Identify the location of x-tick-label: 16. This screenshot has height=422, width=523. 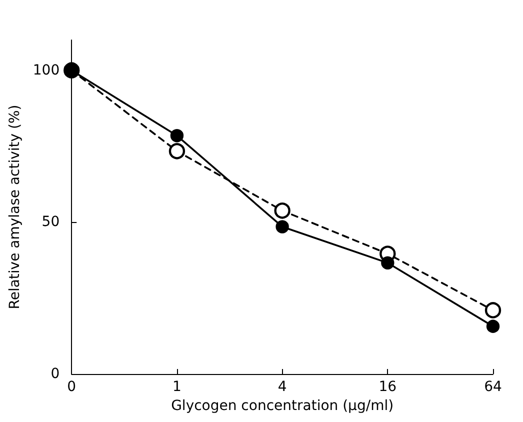
(387, 387).